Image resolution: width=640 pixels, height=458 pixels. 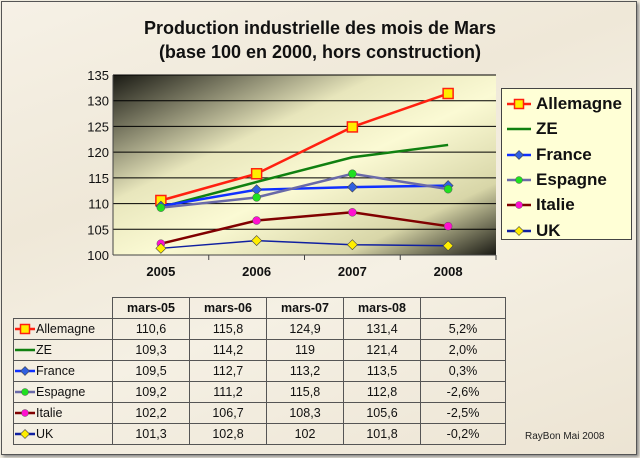 I want to click on row-label: Espagne, so click(x=63, y=392).